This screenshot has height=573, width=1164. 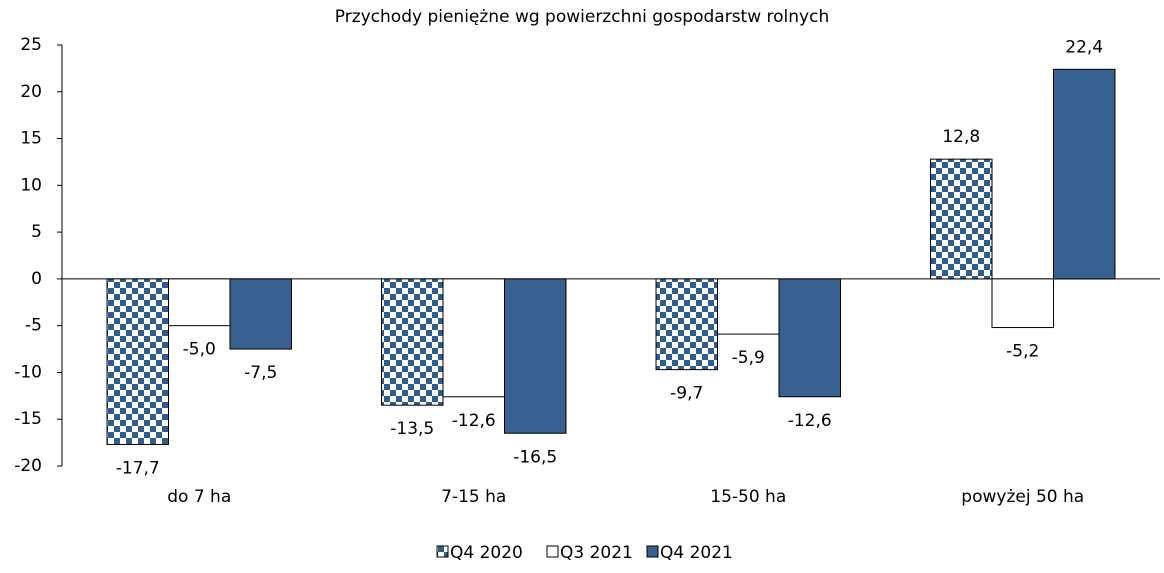 What do you see at coordinates (535, 457) in the screenshot?
I see `data-label: -16,5` at bounding box center [535, 457].